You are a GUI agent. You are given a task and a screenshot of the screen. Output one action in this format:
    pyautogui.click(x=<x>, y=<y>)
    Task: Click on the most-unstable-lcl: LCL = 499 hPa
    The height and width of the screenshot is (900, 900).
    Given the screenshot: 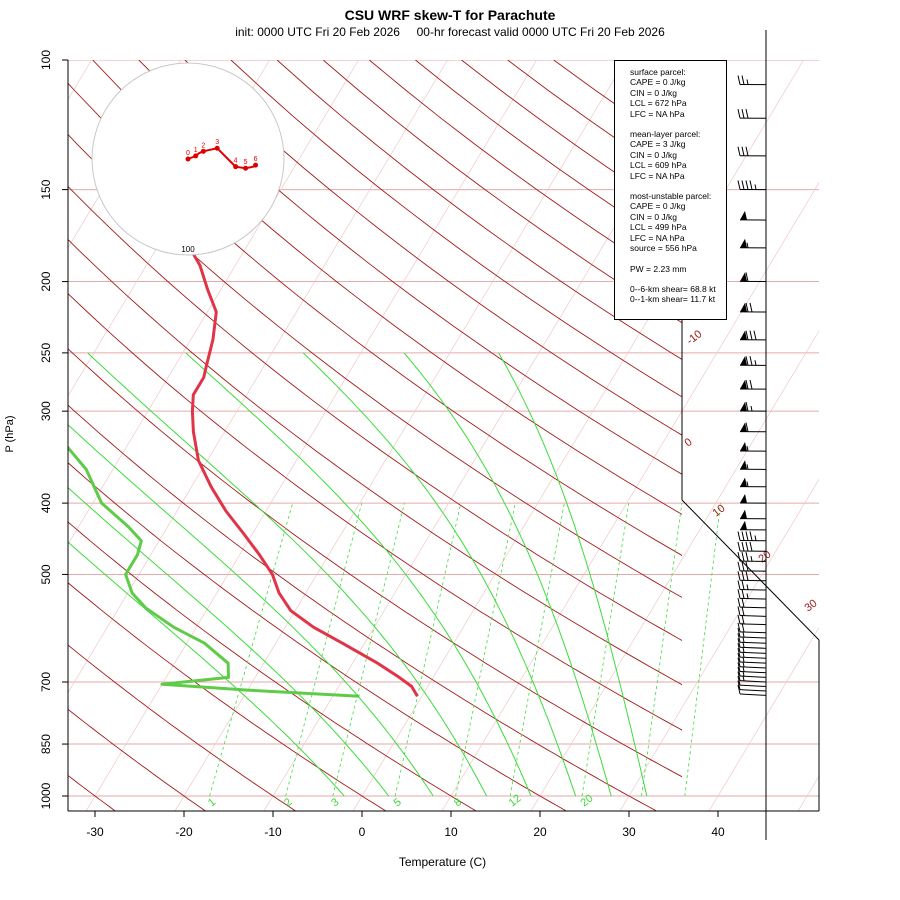 What is the action you would take?
    pyautogui.click(x=658, y=227)
    